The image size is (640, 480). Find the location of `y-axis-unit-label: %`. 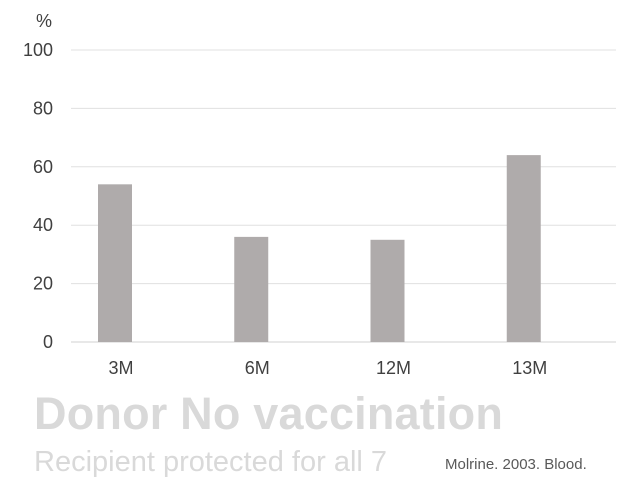

y-axis-unit-label: % is located at coordinates (44, 21).